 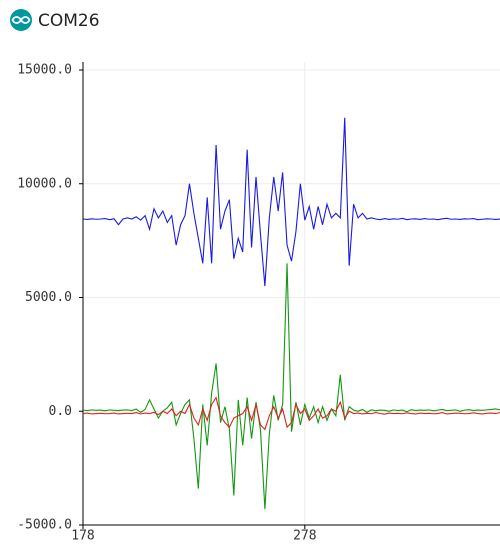 I want to click on x-tick-label: 178, so click(x=82, y=536).